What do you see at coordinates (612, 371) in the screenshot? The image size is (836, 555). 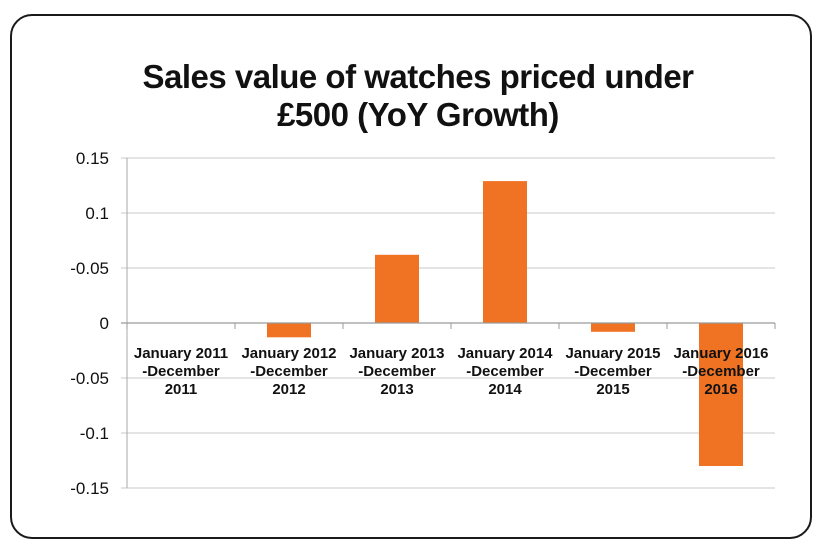 I see `x-category-label: January 2015 -December 2015` at bounding box center [612, 371].